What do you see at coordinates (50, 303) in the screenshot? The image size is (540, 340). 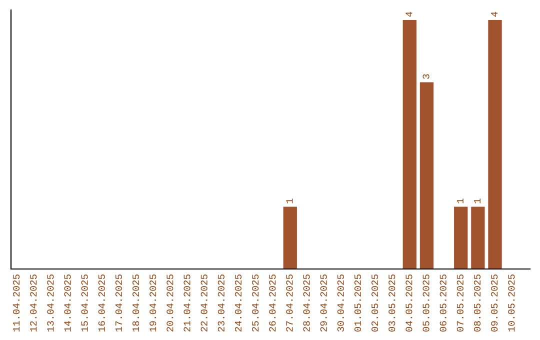 I see `x-tick-label: 13.04.2025` at bounding box center [50, 303].